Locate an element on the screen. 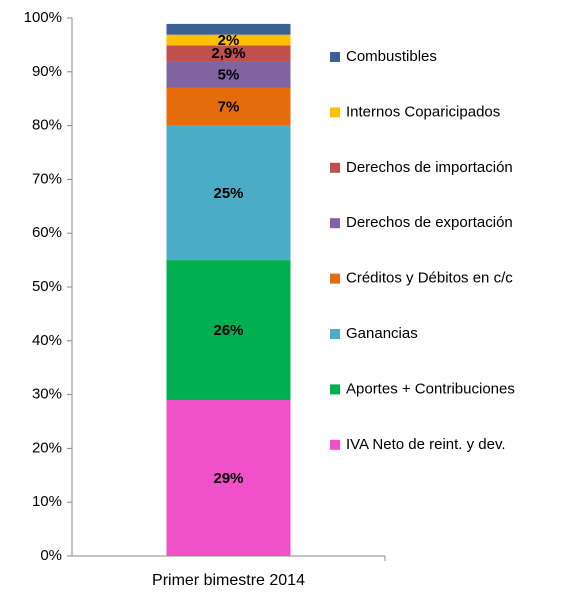  y-tick-label: 20% is located at coordinates (47, 447).